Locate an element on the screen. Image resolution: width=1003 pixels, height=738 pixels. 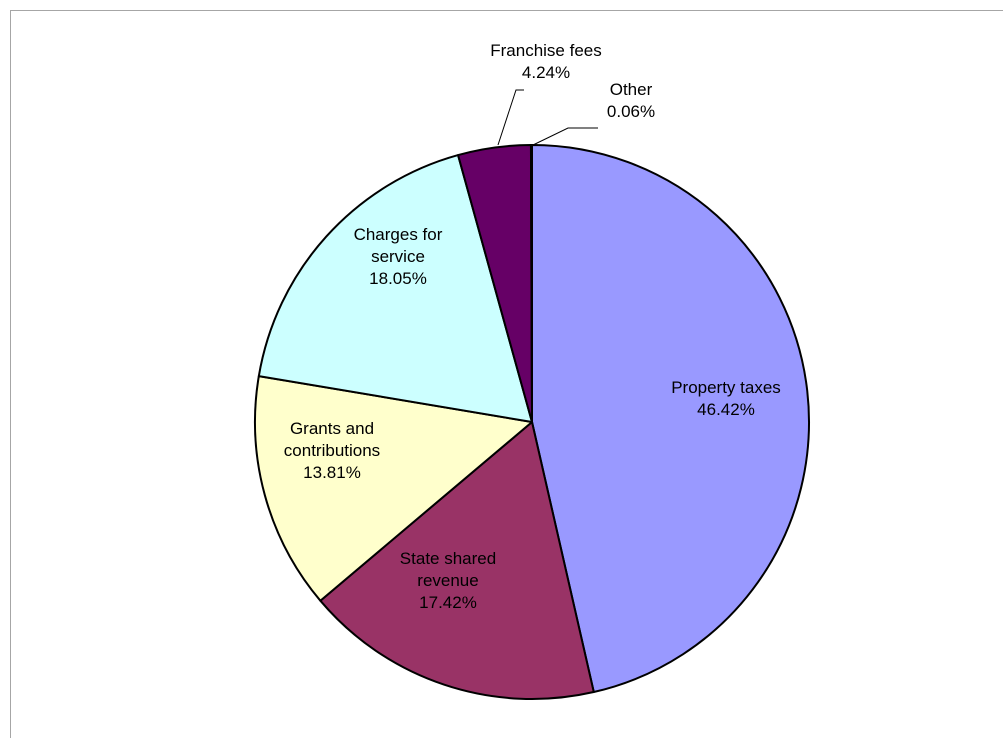
slice-label-property: Property taxes 46.42% is located at coordinates (726, 398).